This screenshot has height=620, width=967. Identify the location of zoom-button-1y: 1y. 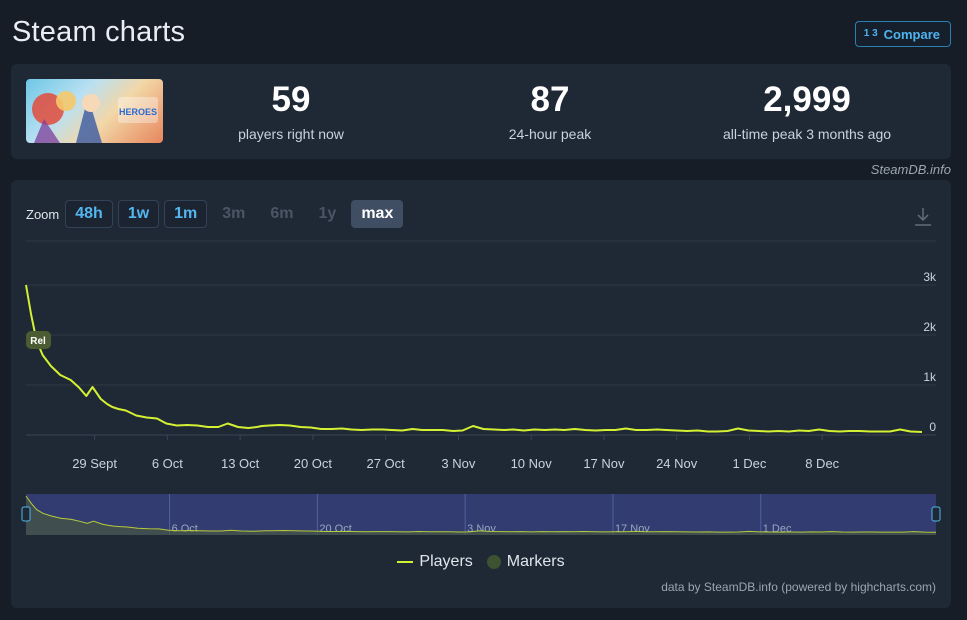
(327, 213).